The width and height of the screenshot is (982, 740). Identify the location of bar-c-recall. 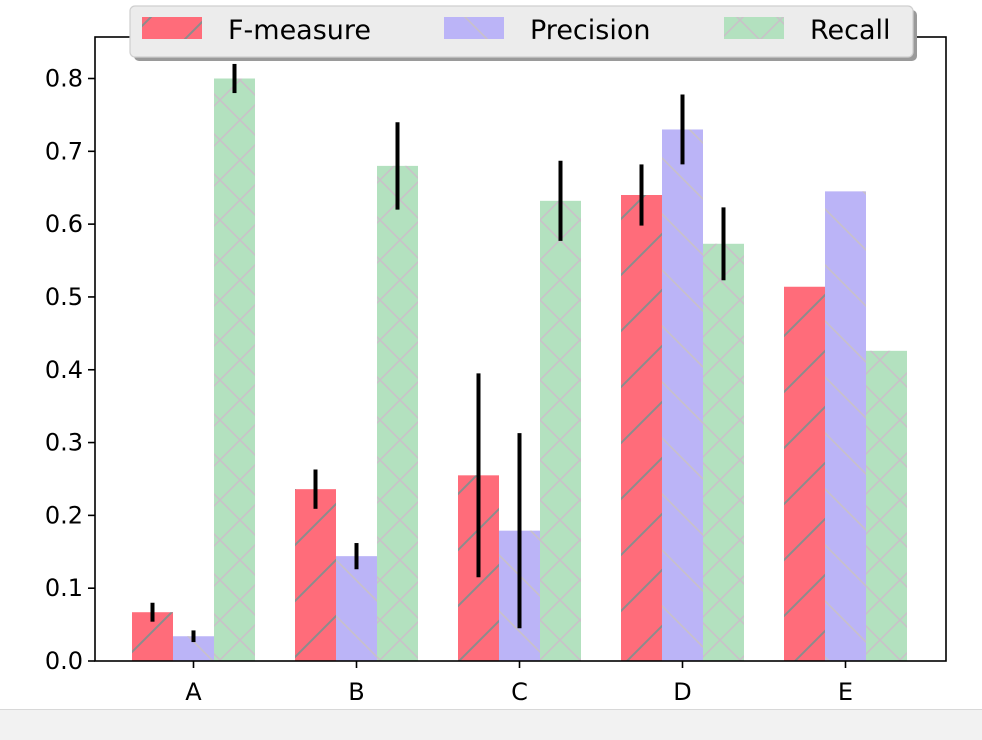
(560, 430).